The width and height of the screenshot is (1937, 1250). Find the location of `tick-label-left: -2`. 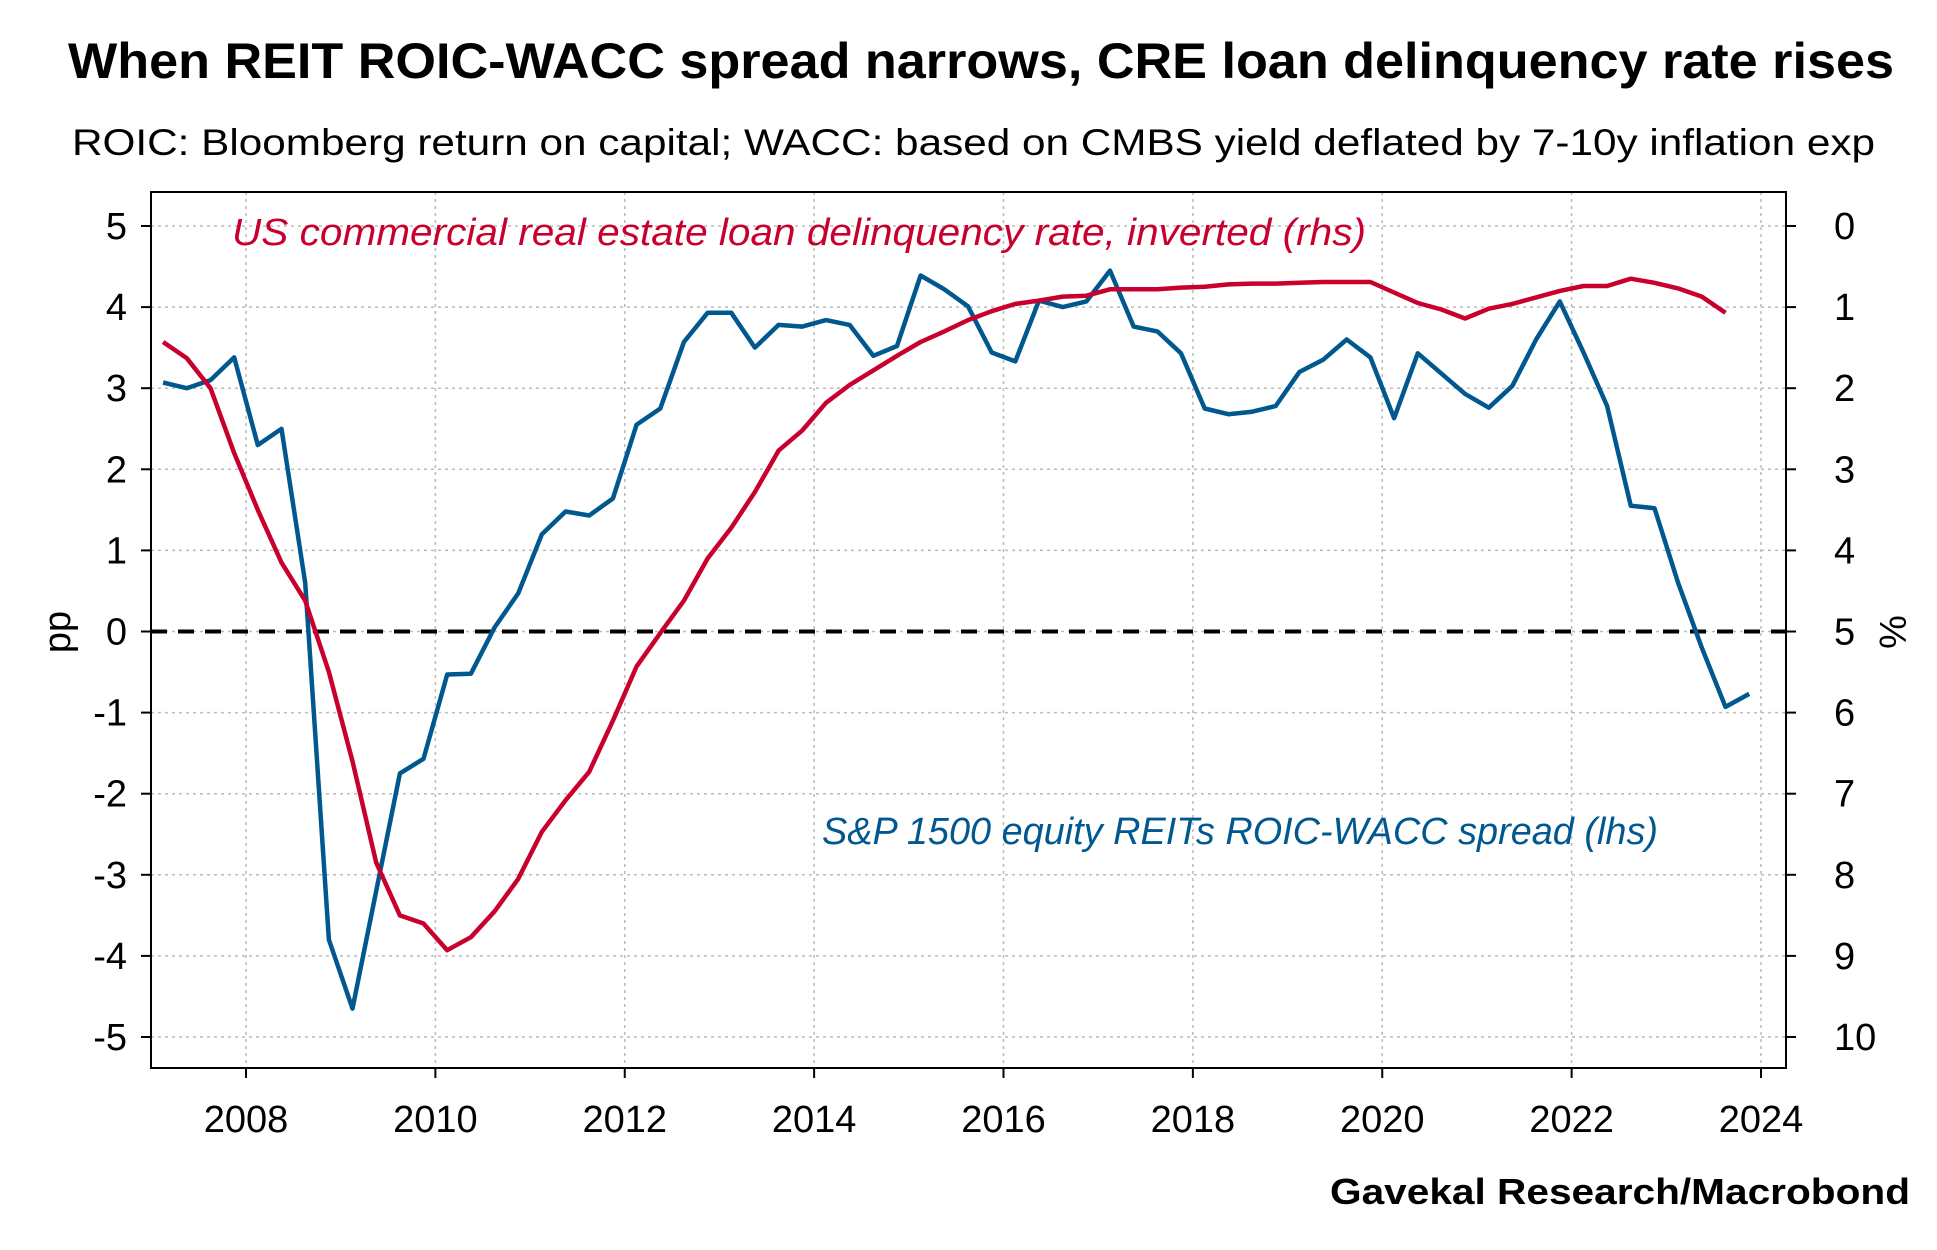

tick-label-left: -2 is located at coordinates (110, 795).